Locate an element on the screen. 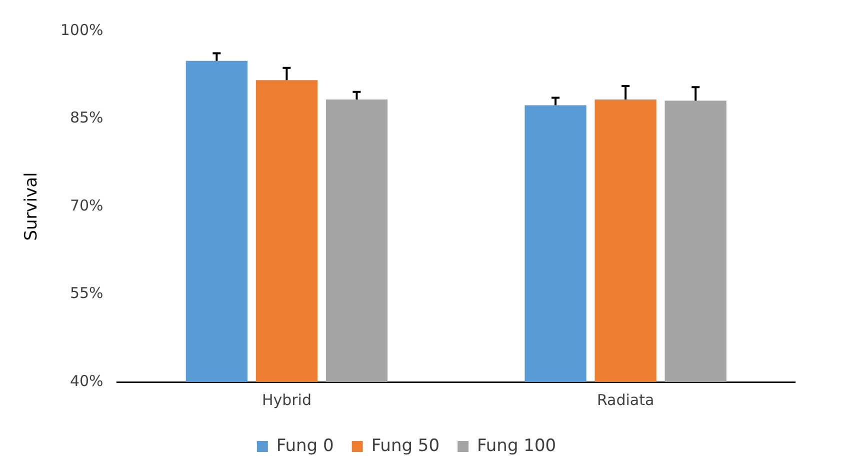 The height and width of the screenshot is (473, 843). x-tick-label: Hybrid is located at coordinates (287, 399).